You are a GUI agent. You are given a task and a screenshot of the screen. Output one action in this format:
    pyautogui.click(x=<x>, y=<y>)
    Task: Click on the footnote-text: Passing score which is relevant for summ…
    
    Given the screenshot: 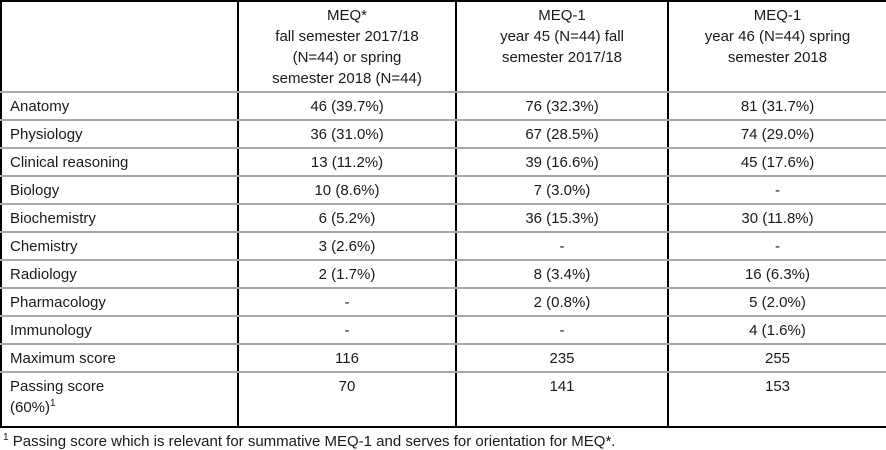 What is the action you would take?
    pyautogui.click(x=312, y=441)
    